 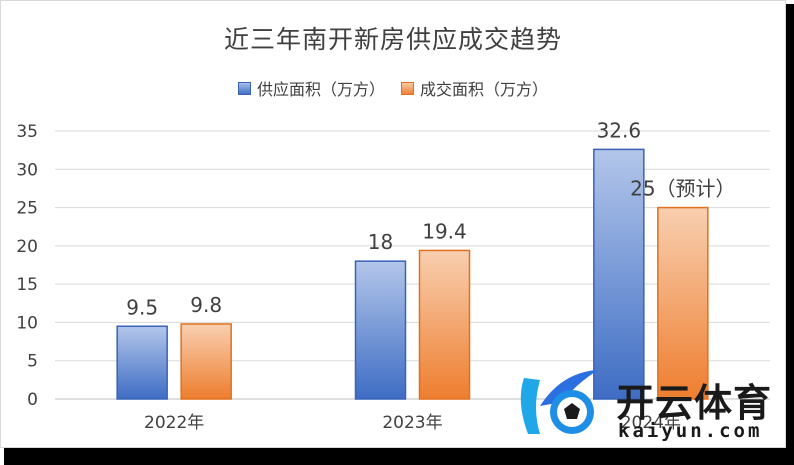 I want to click on data-label: 9.5, so click(x=142, y=307).